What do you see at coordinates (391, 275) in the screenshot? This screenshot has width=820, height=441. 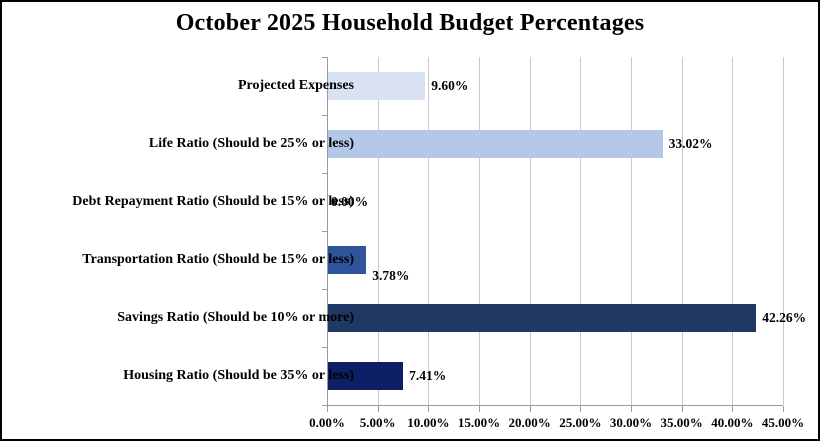 I see `bar-value-label: 3.78%` at bounding box center [391, 275].